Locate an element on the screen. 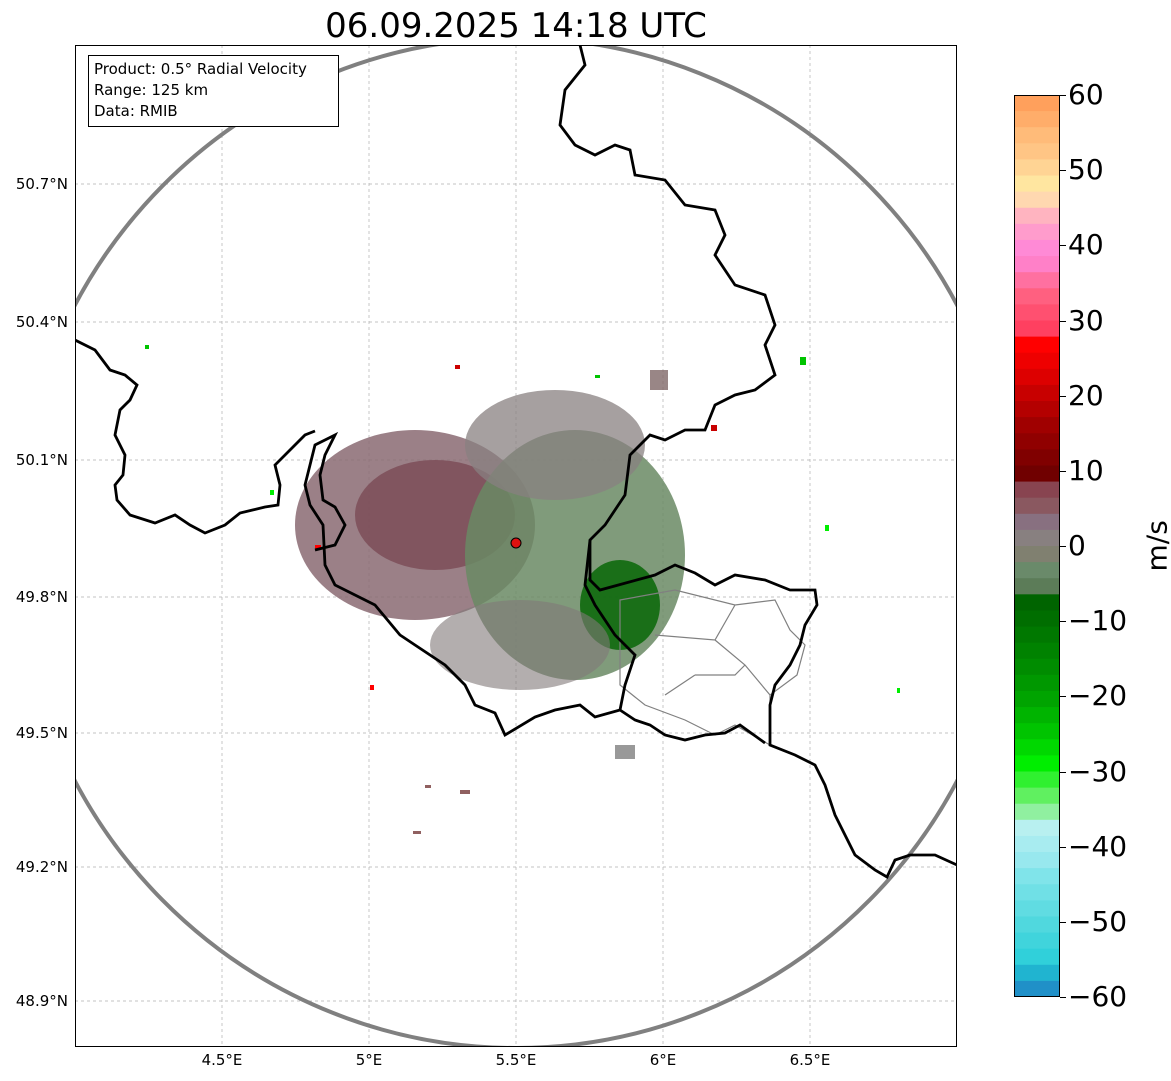 This screenshot has height=1081, width=1171. velocity-colorbar is located at coordinates (1037, 546).